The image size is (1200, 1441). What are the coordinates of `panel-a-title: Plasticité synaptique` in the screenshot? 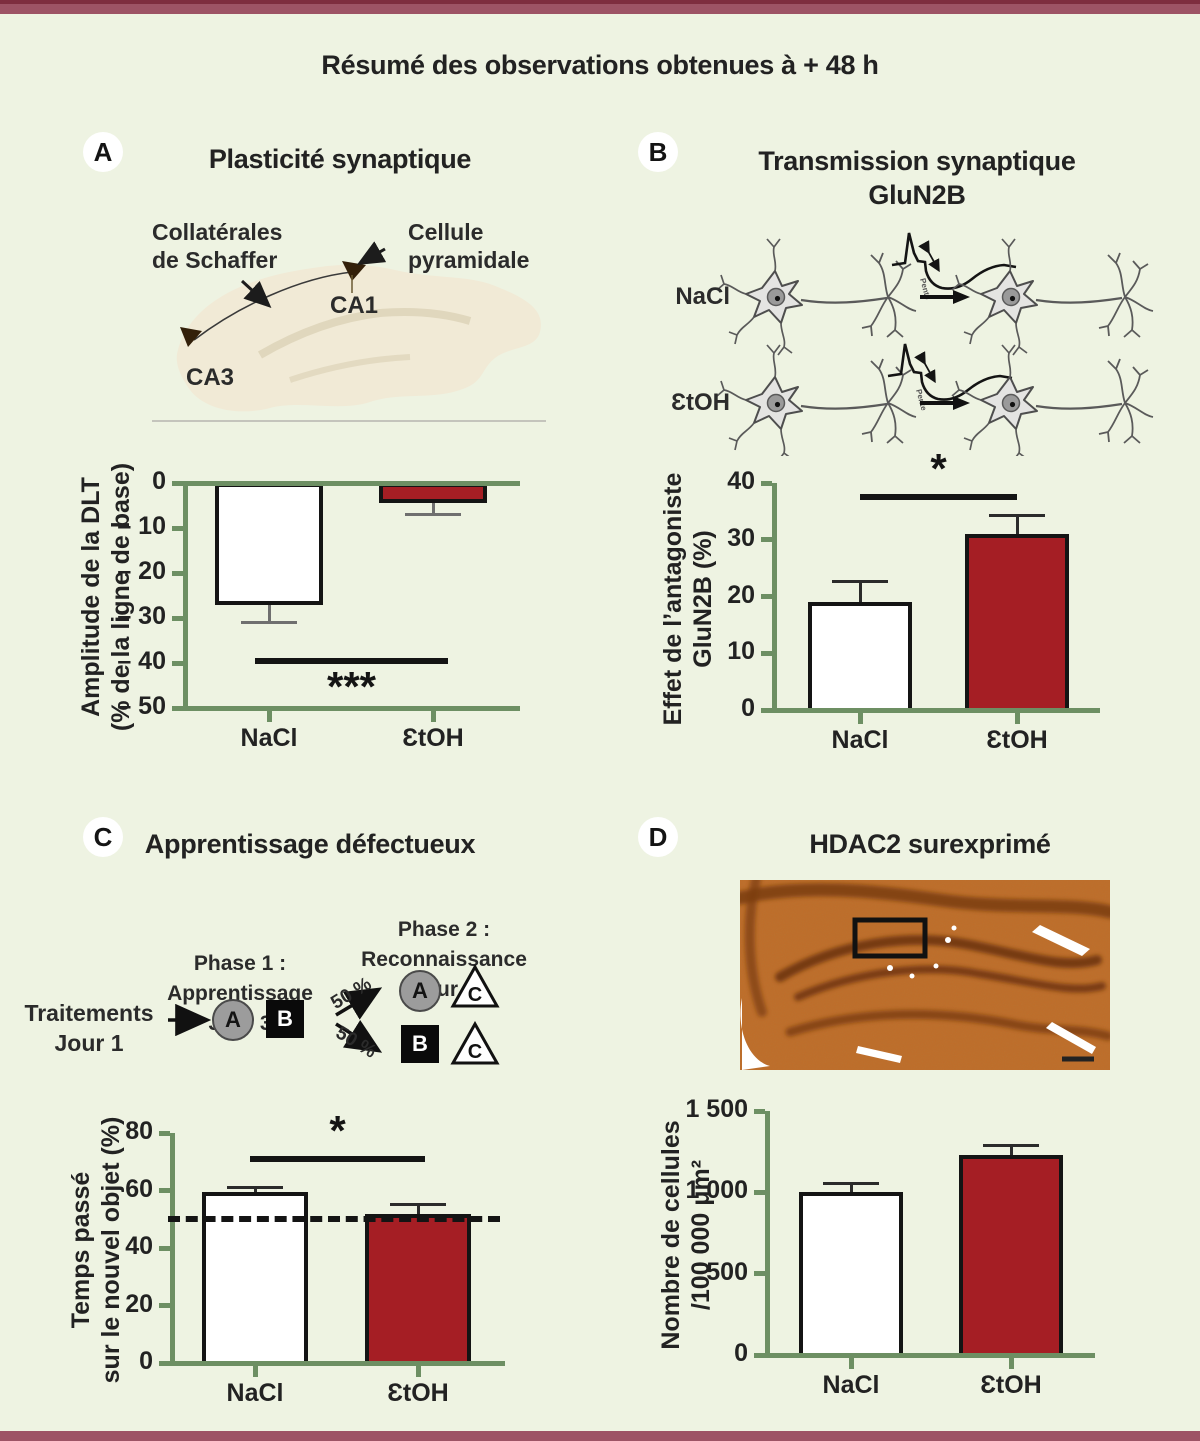 It's located at (340, 159).